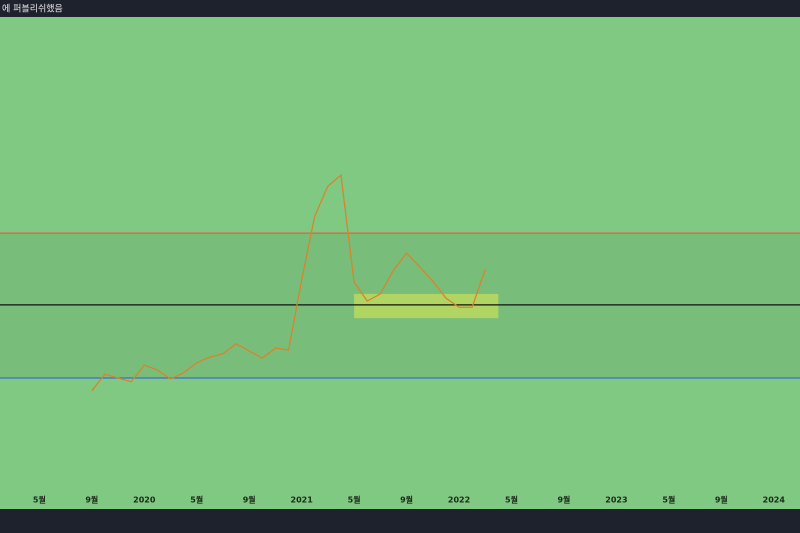  Describe the element at coordinates (616, 500) in the screenshot. I see `x-tick-label: 2023` at that location.